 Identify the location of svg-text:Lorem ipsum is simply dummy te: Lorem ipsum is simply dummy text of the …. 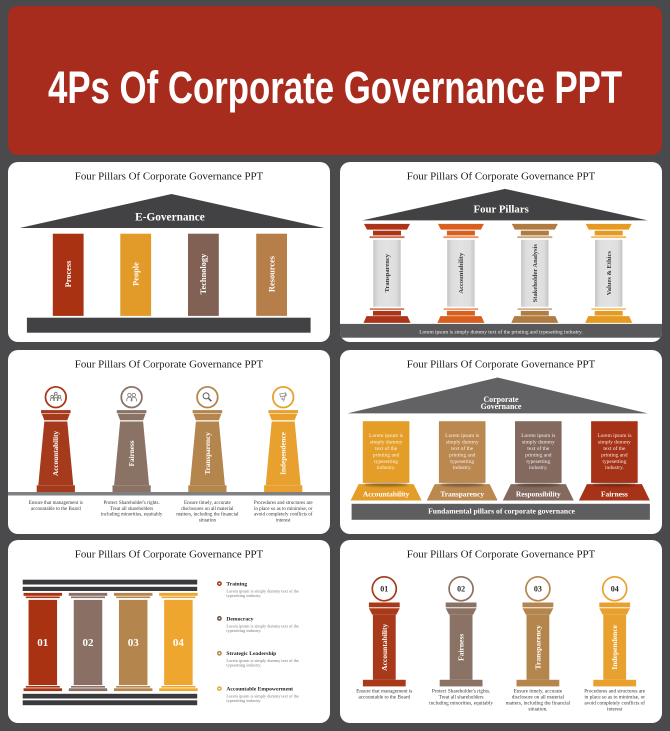
(500, 331).